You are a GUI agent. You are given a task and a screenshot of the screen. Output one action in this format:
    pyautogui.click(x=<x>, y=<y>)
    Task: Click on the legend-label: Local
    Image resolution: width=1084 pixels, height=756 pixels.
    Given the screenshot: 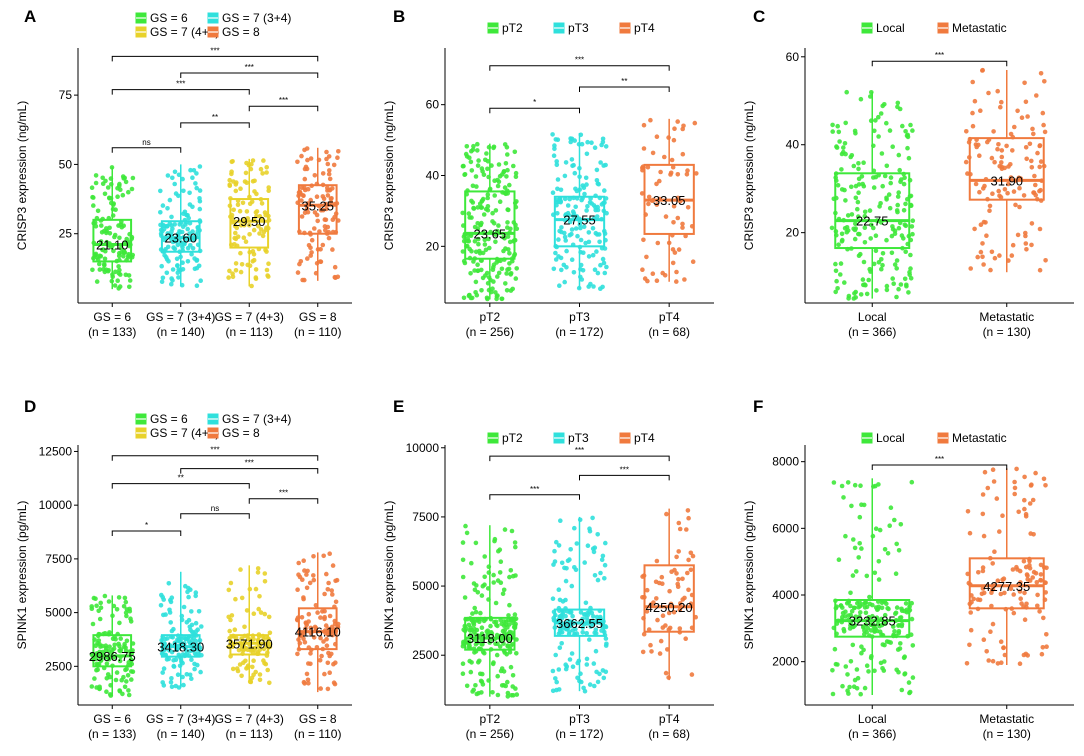 What is the action you would take?
    pyautogui.click(x=890, y=438)
    